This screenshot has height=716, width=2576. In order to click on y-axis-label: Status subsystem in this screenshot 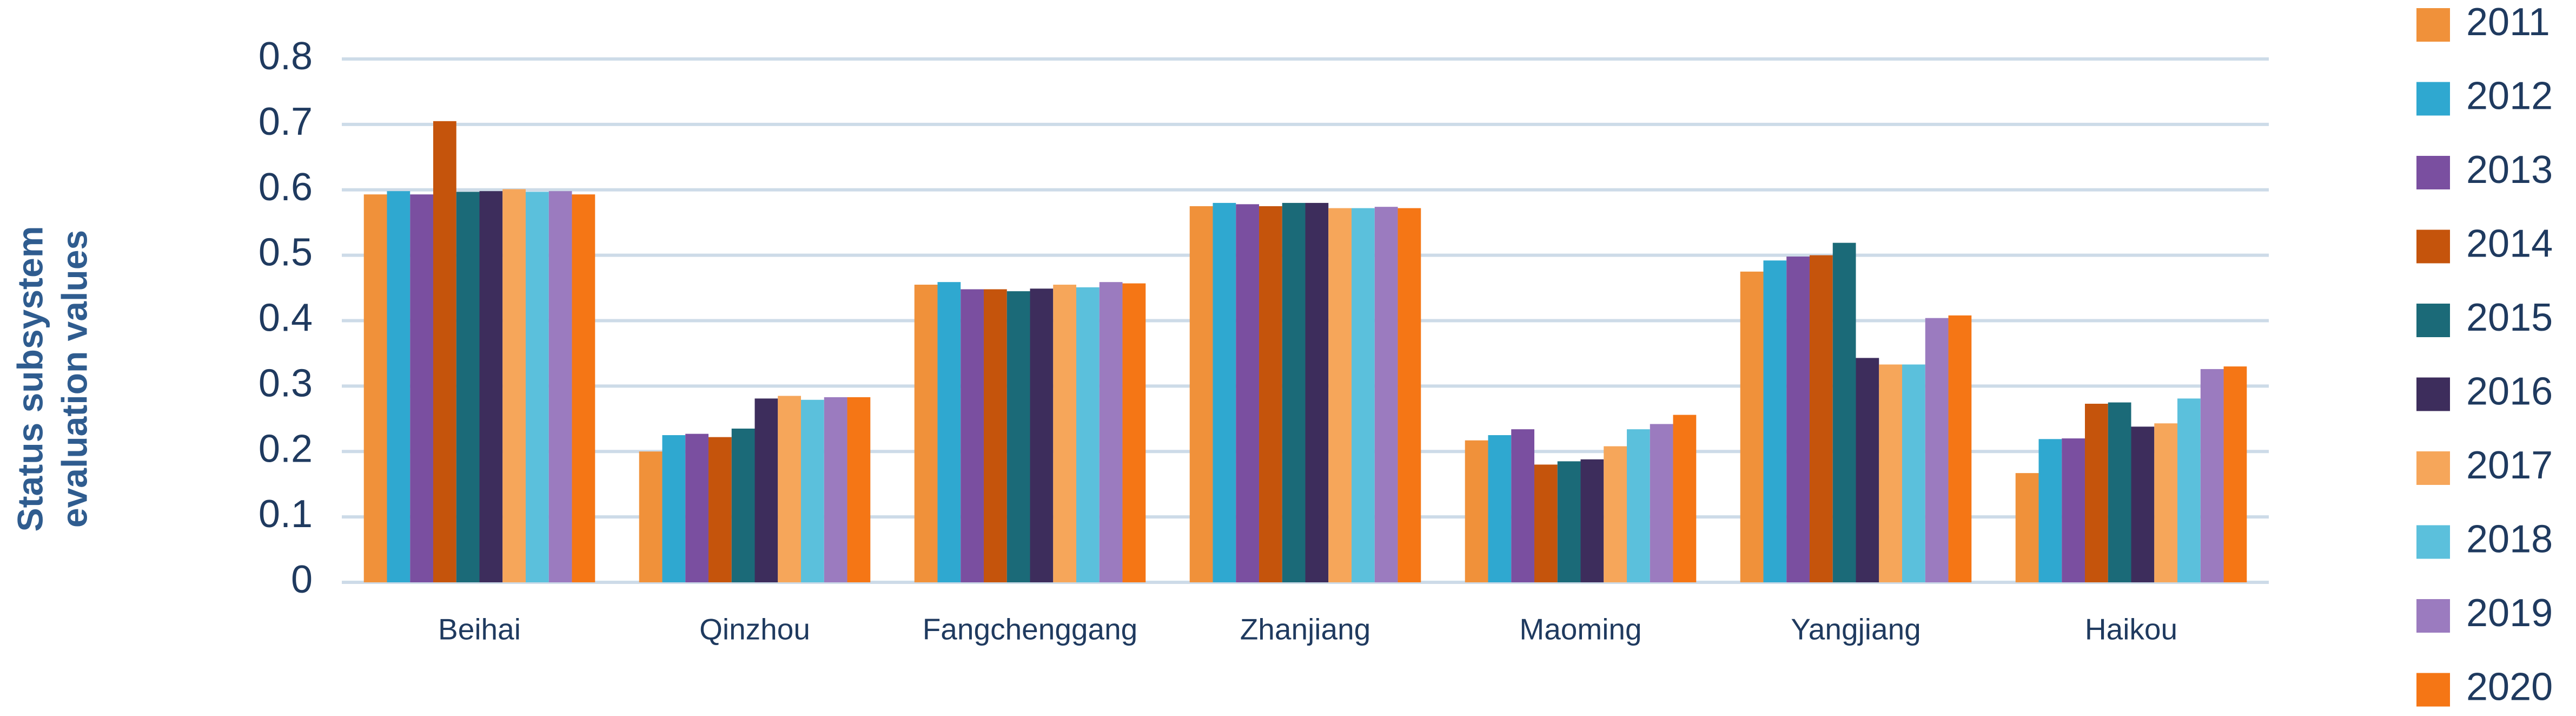, I will do `click(30, 379)`.